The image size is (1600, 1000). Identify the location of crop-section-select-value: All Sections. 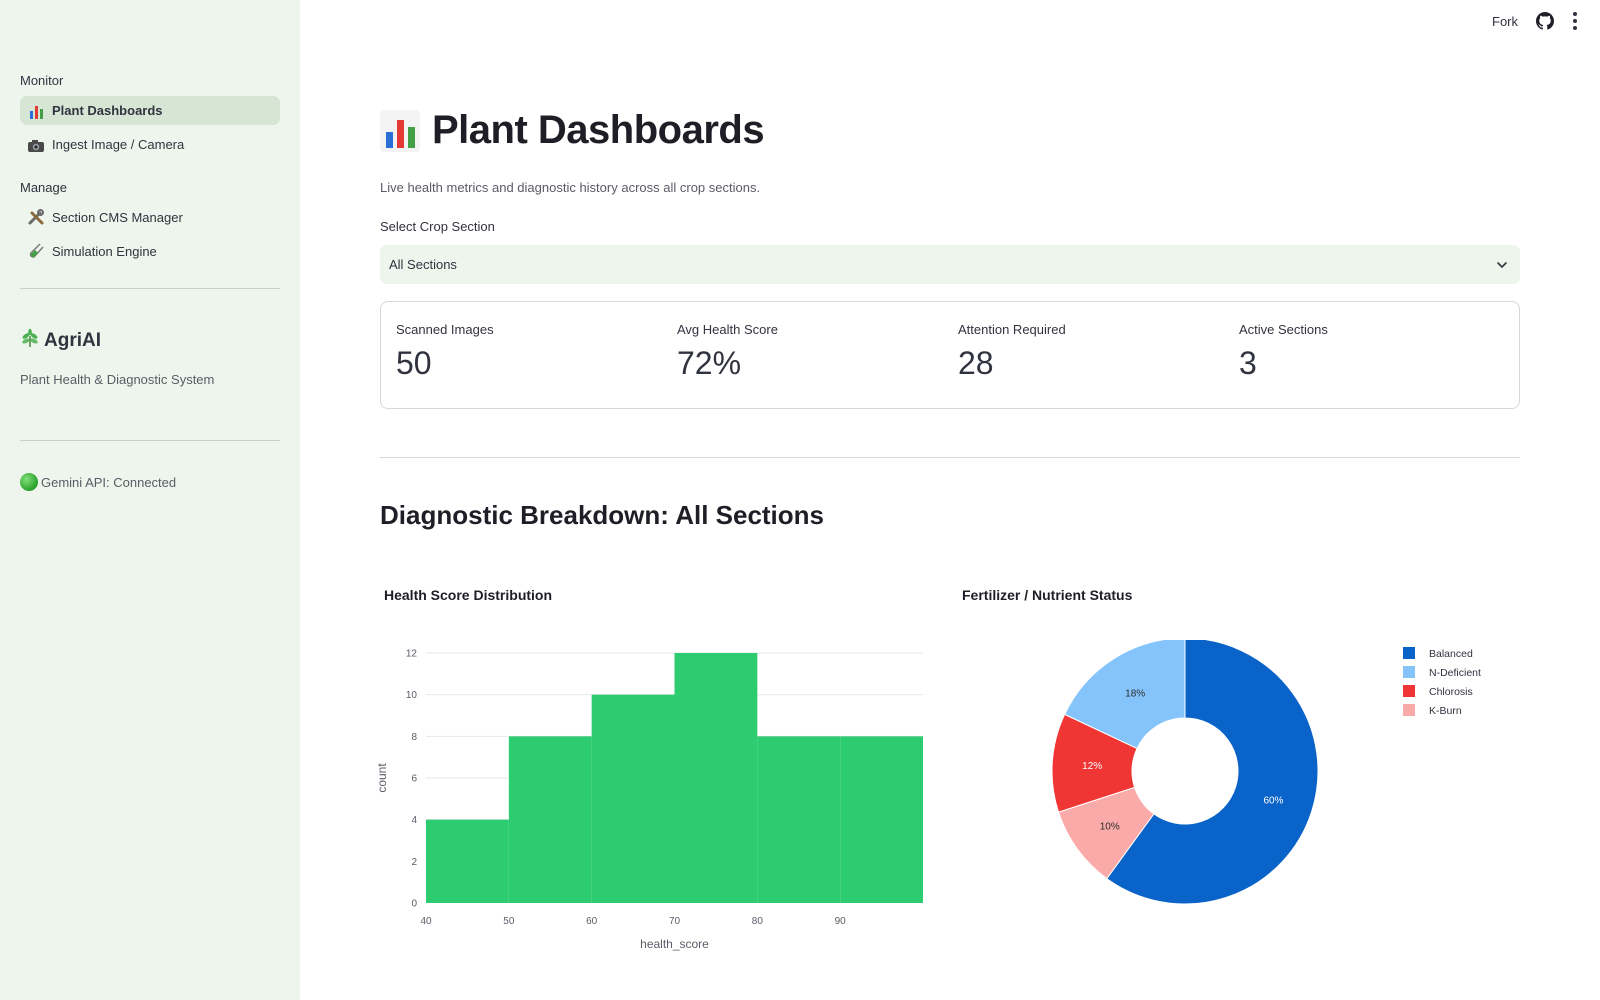
(423, 264).